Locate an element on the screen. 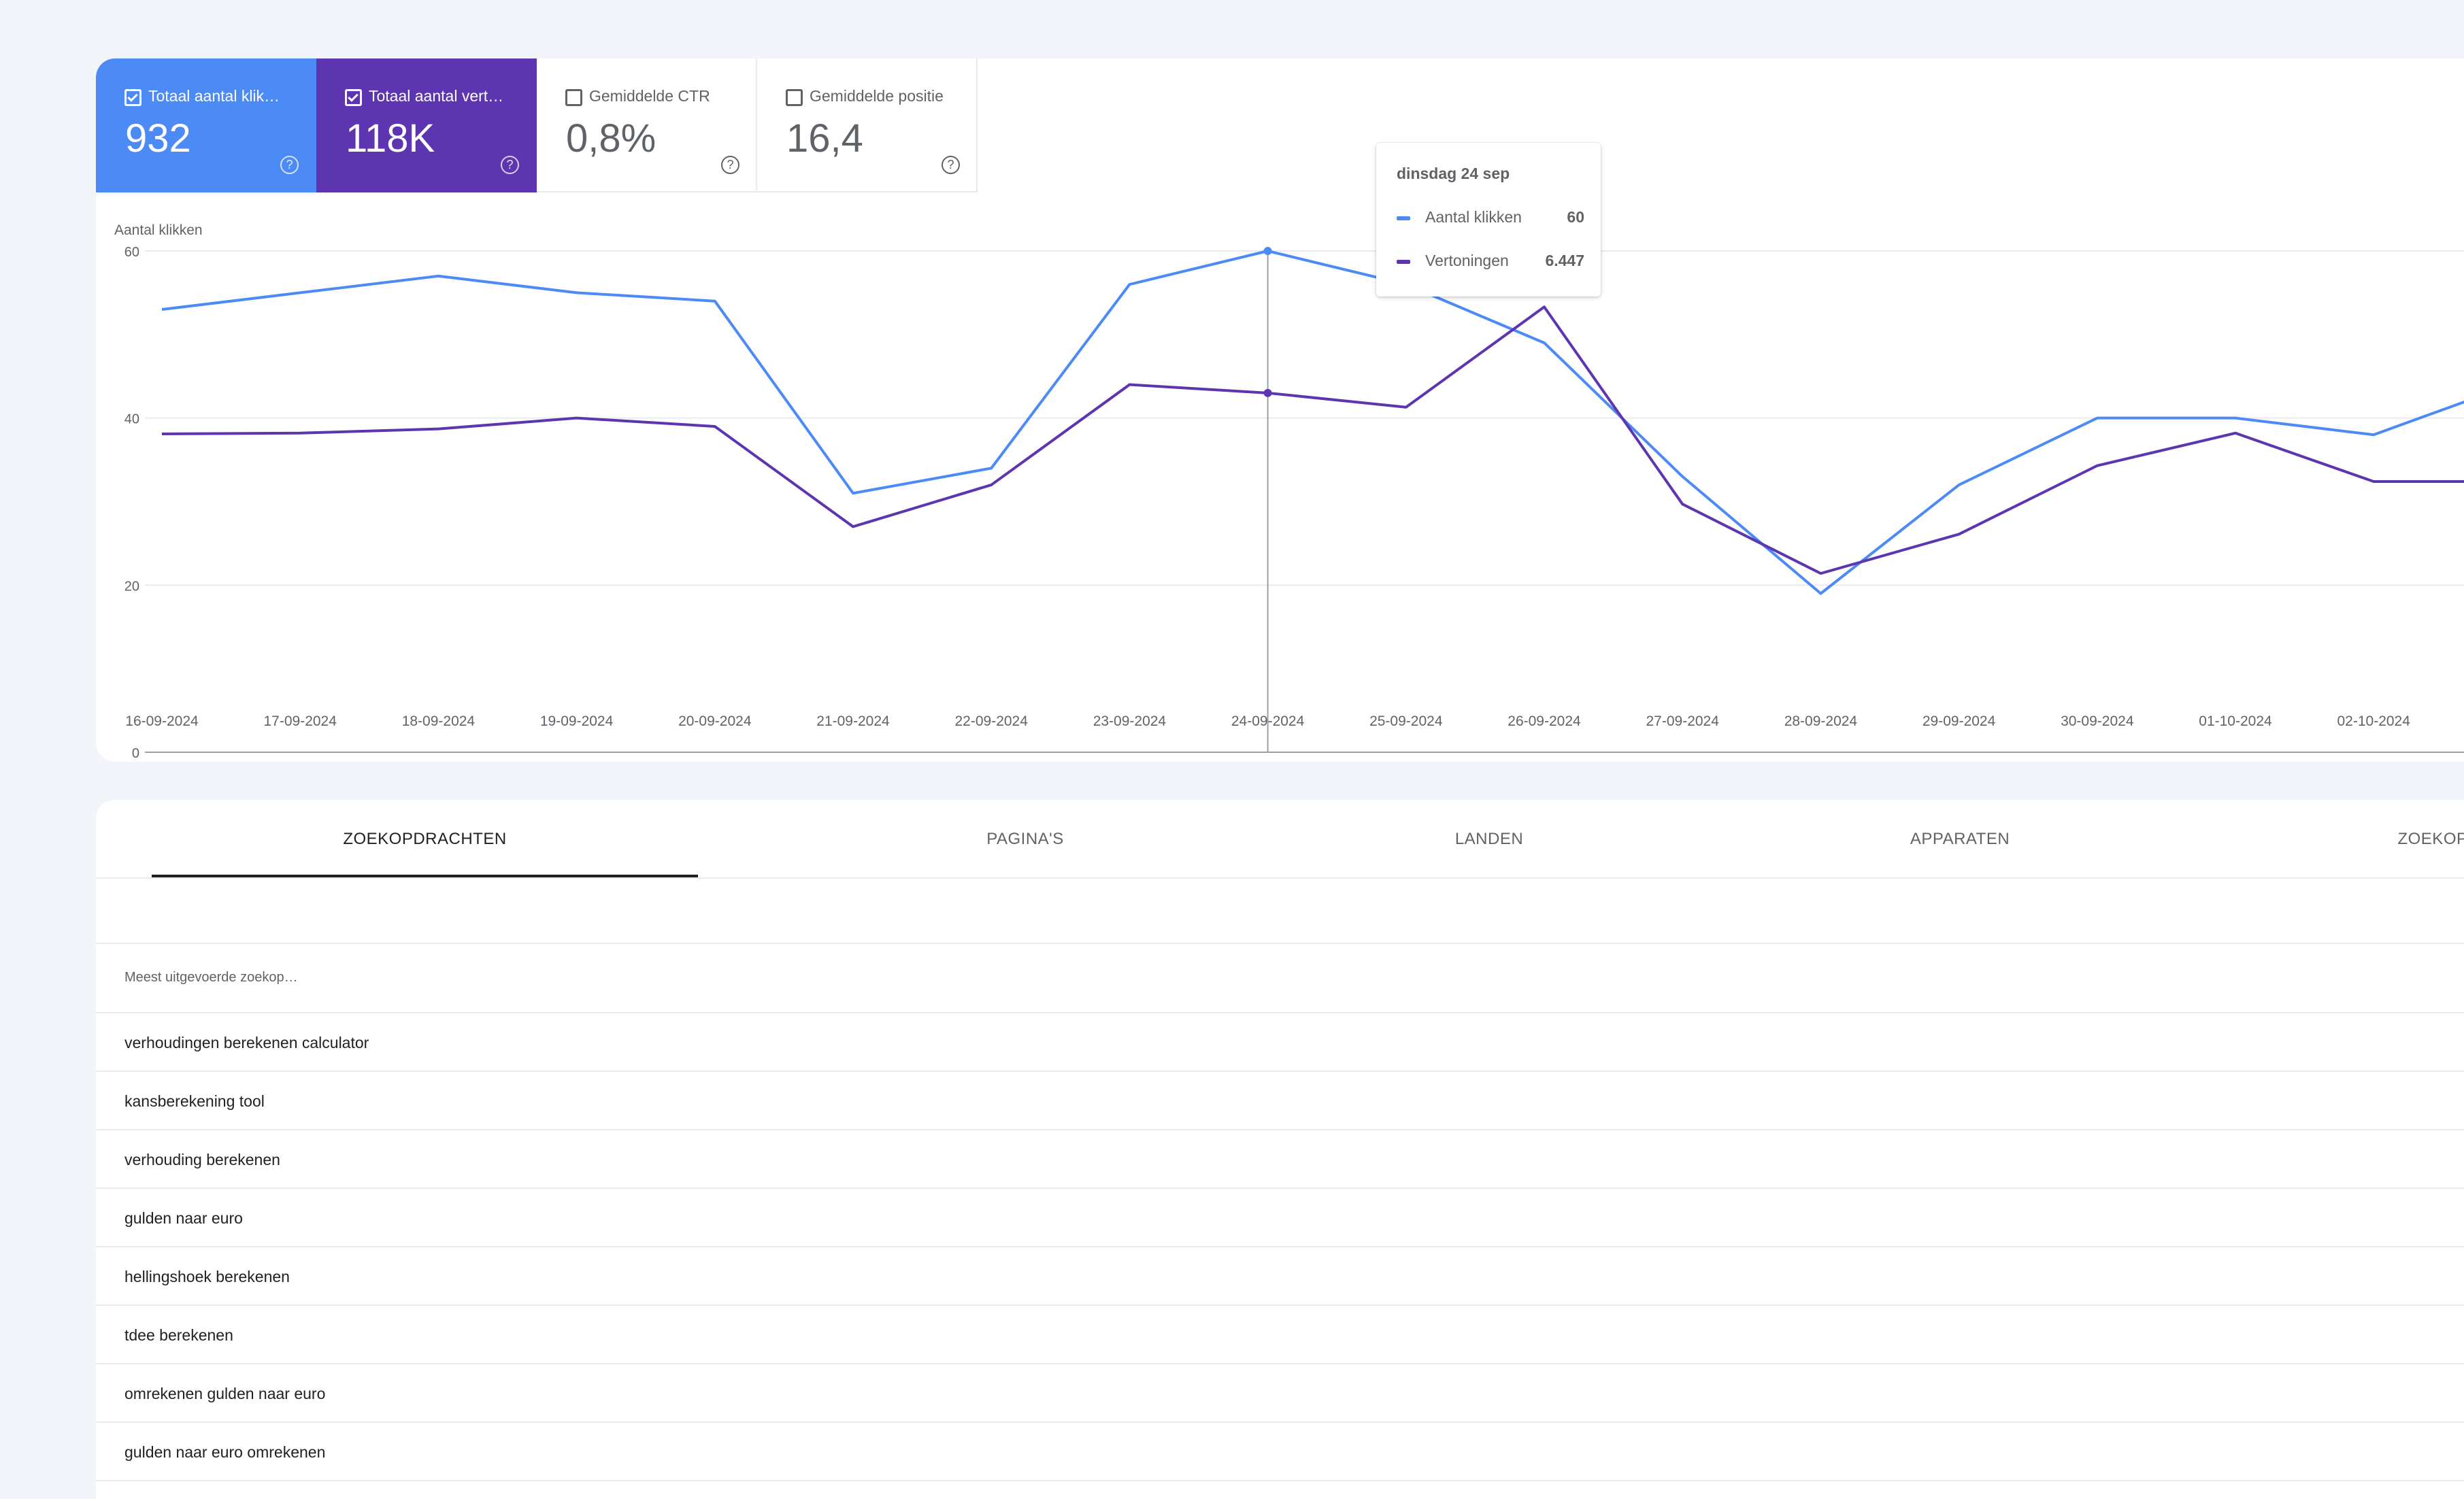 The image size is (2464, 1499). metric-value: 0,8% is located at coordinates (611, 138).